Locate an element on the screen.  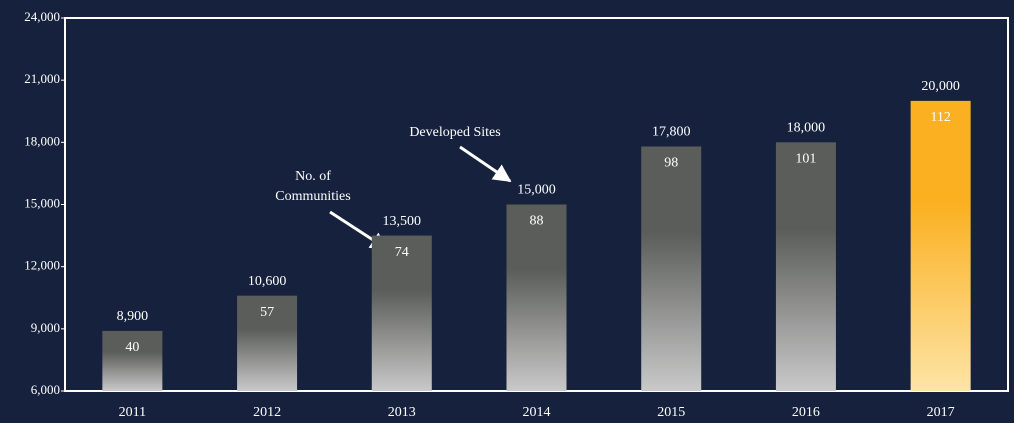
value-label: 13,500 is located at coordinates (402, 221).